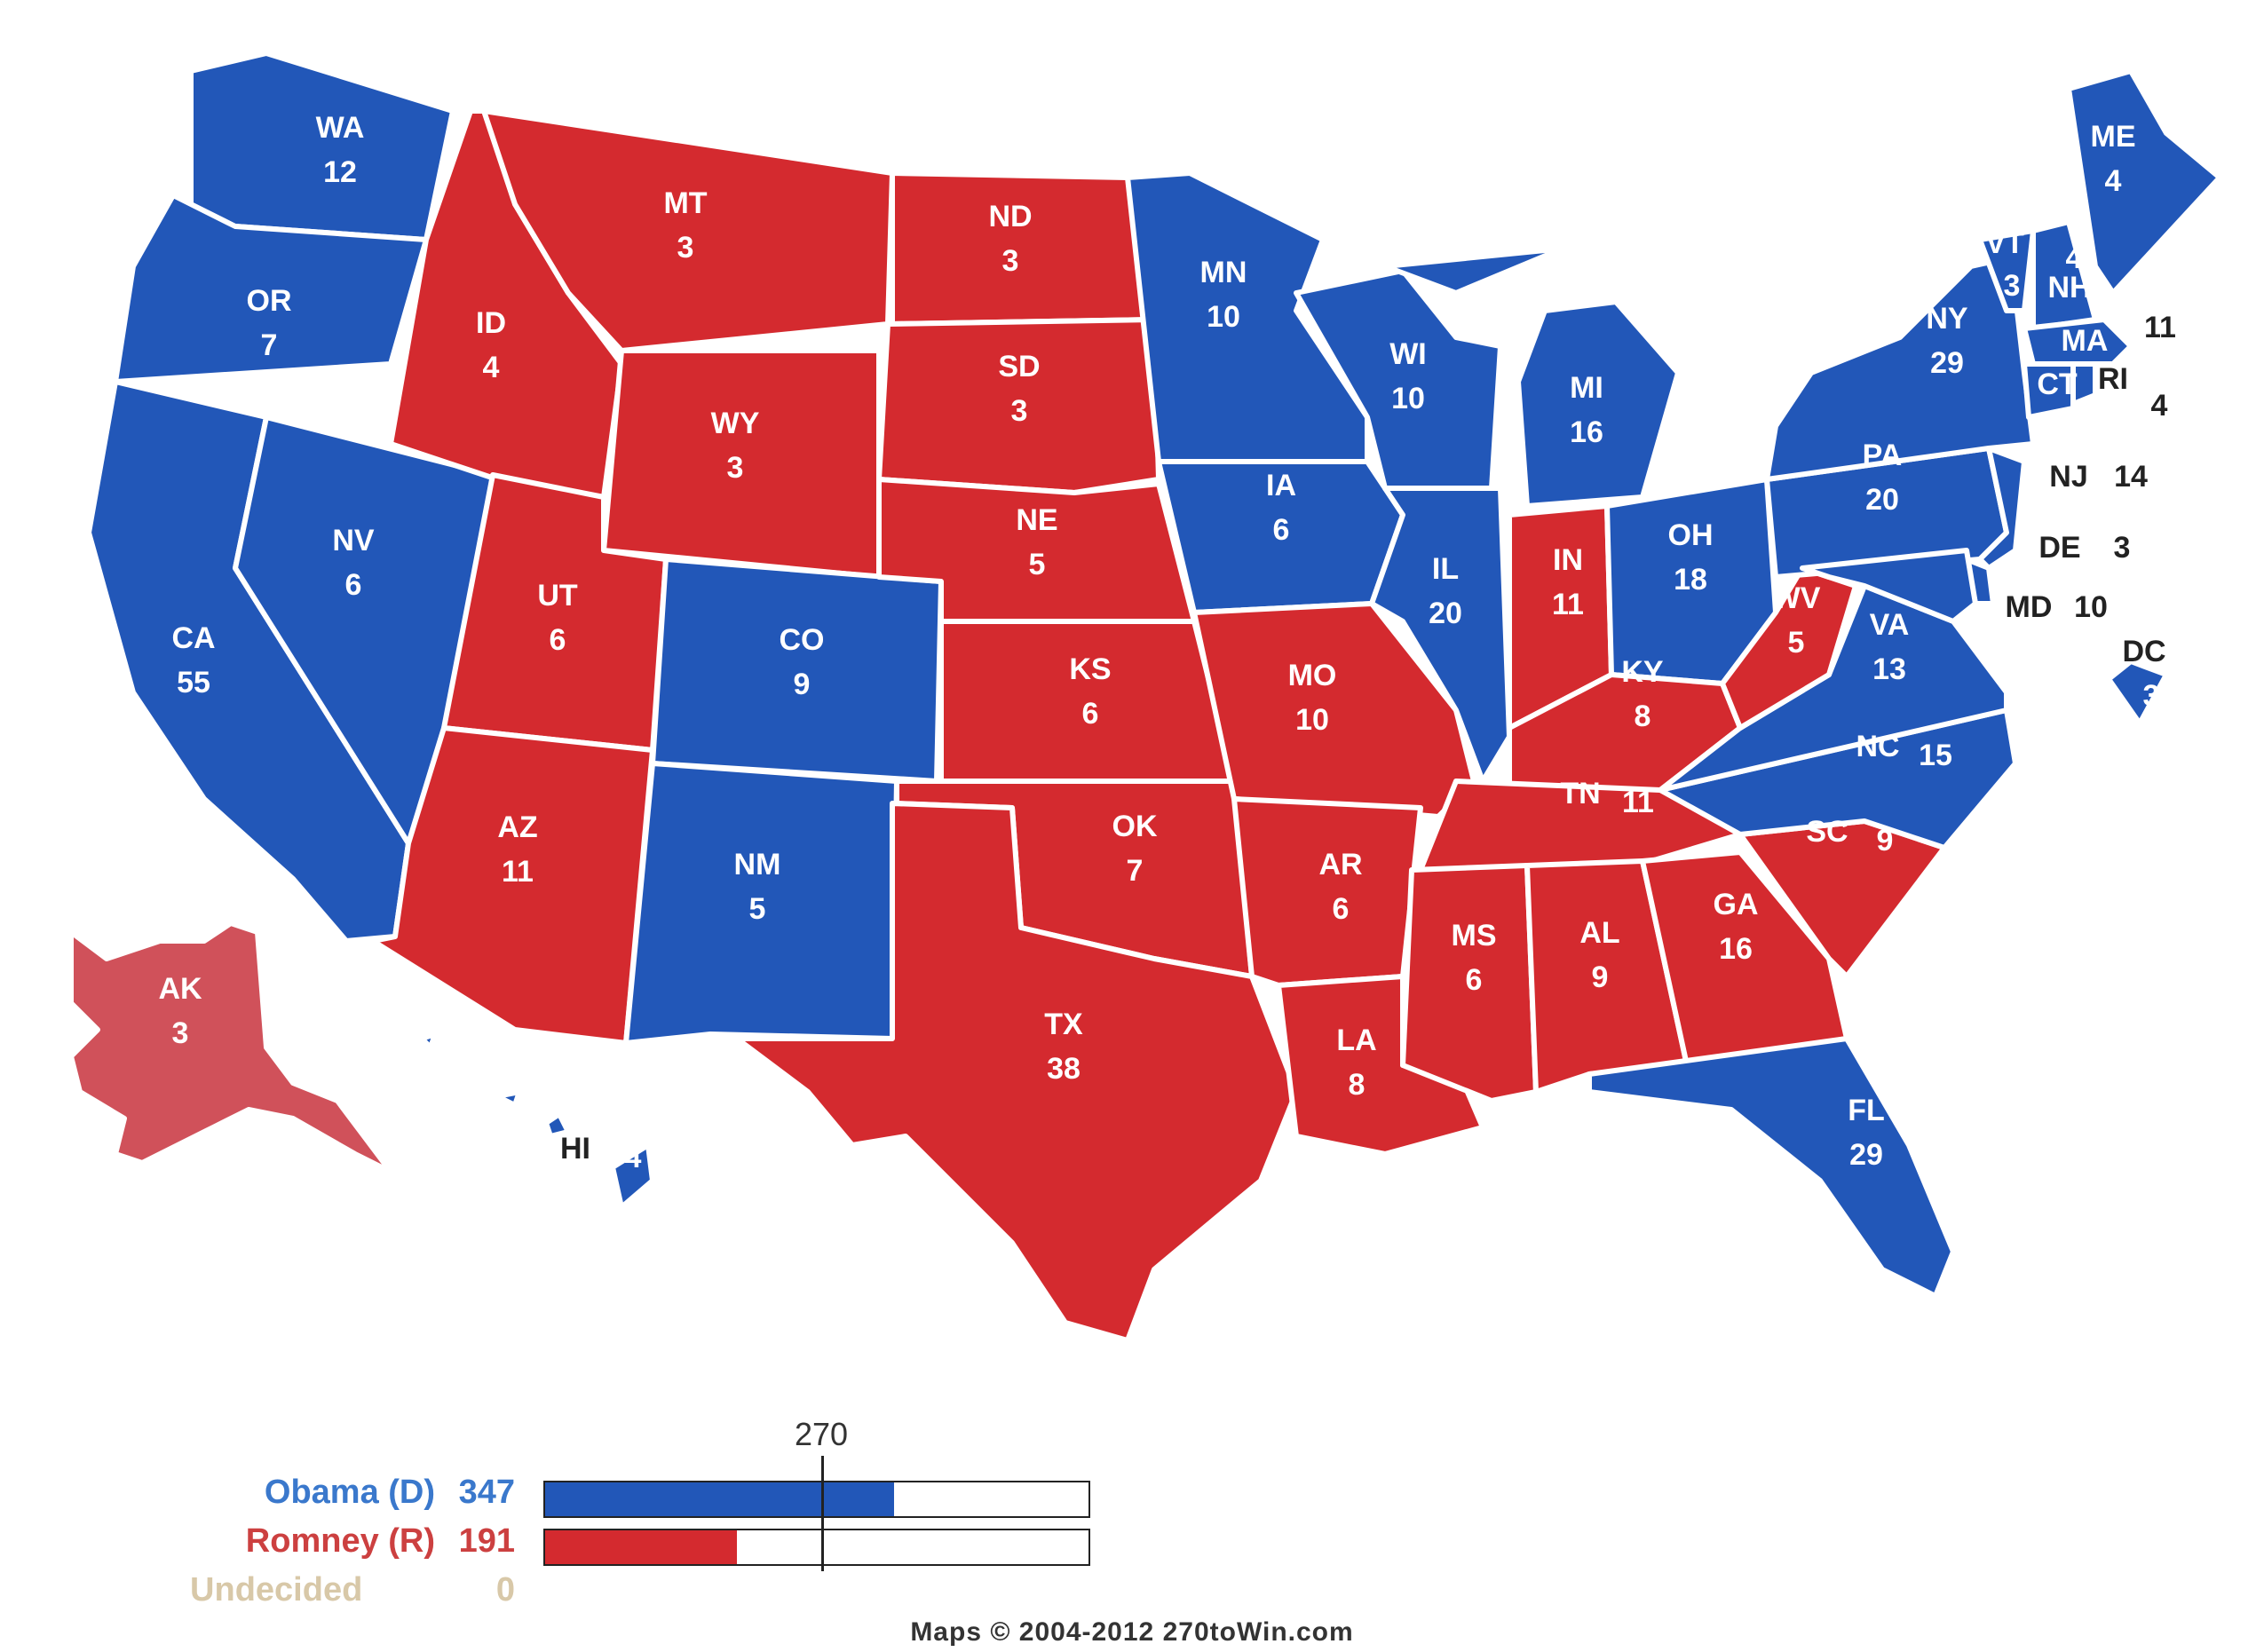 The width and height of the screenshot is (2264, 1652). I want to click on label-IL-ev: 20, so click(1445, 613).